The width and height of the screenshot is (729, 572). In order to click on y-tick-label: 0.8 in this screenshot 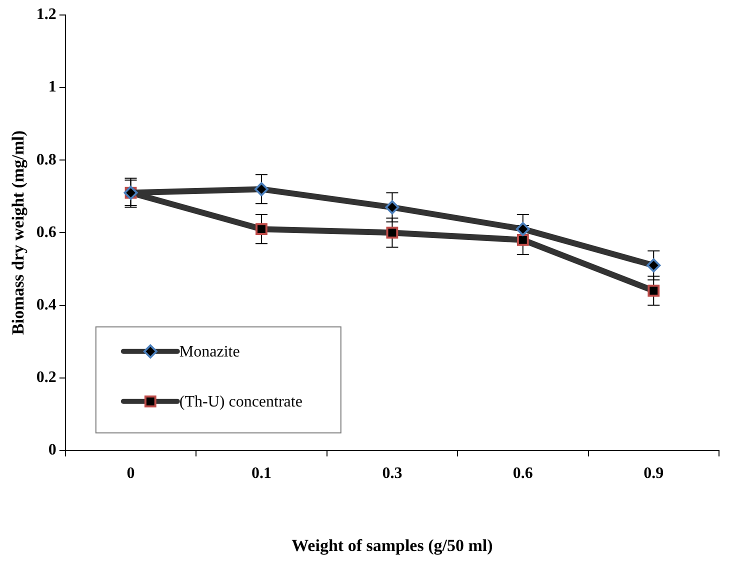, I will do `click(46, 159)`.